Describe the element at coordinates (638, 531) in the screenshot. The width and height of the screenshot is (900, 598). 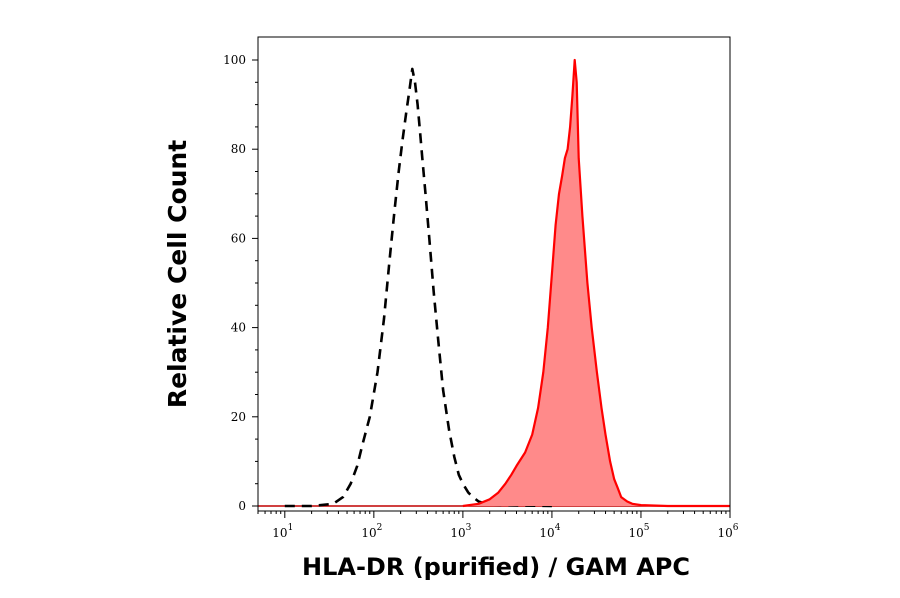
I see `x-tick-label-5: 10⁵` at that location.